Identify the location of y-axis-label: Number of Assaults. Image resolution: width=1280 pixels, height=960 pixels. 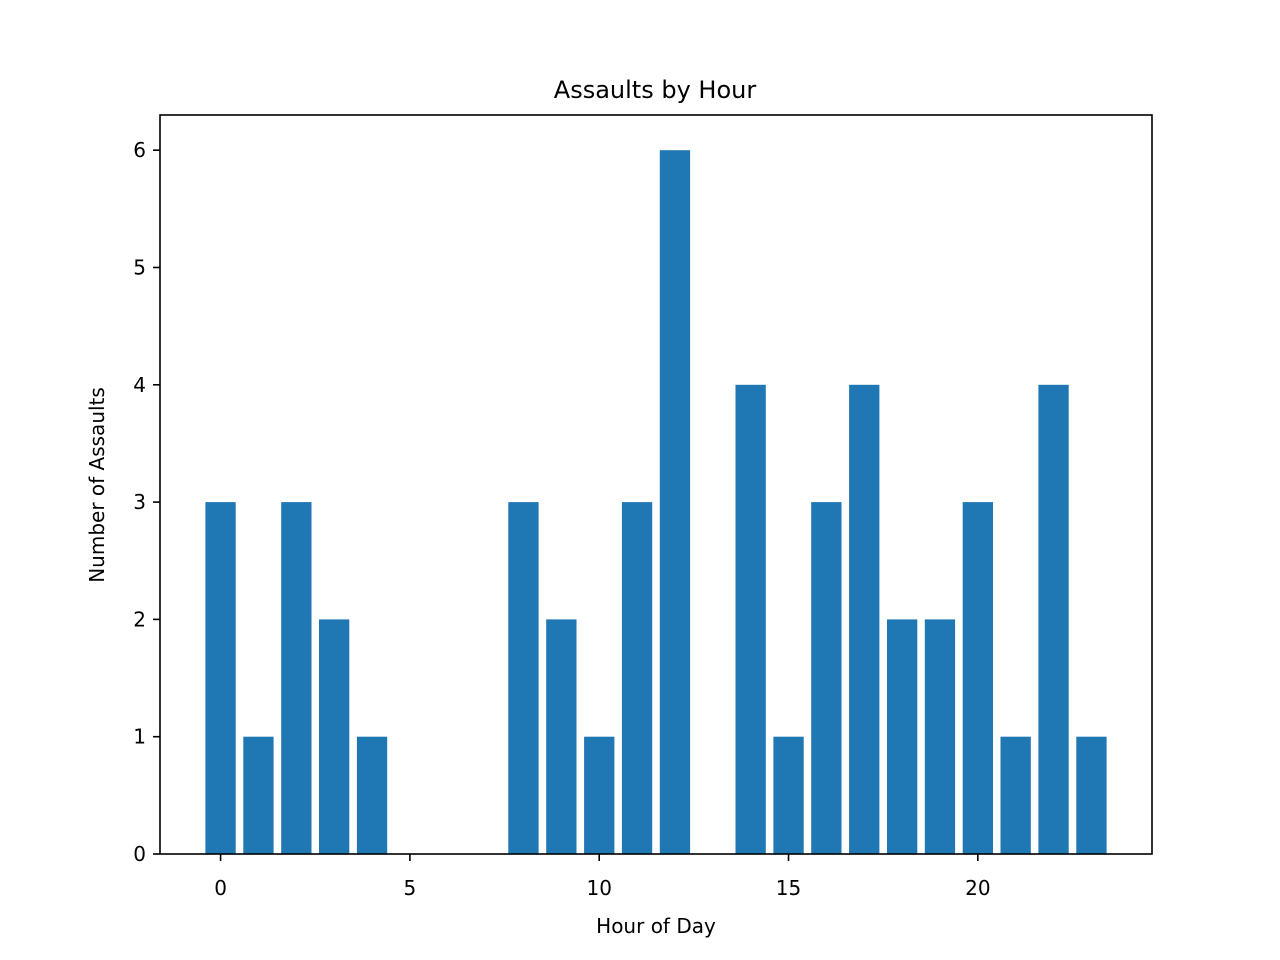
(97, 485).